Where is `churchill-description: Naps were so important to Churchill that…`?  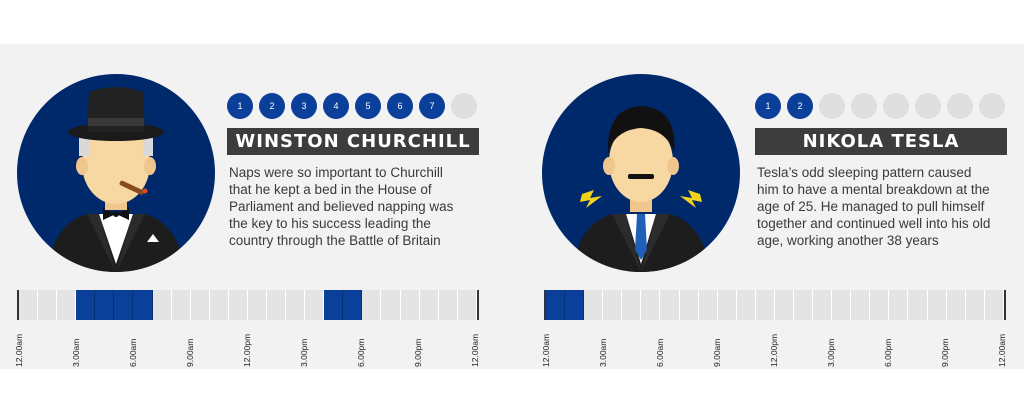
churchill-description: Naps were so important to Churchill that… is located at coordinates (354, 206).